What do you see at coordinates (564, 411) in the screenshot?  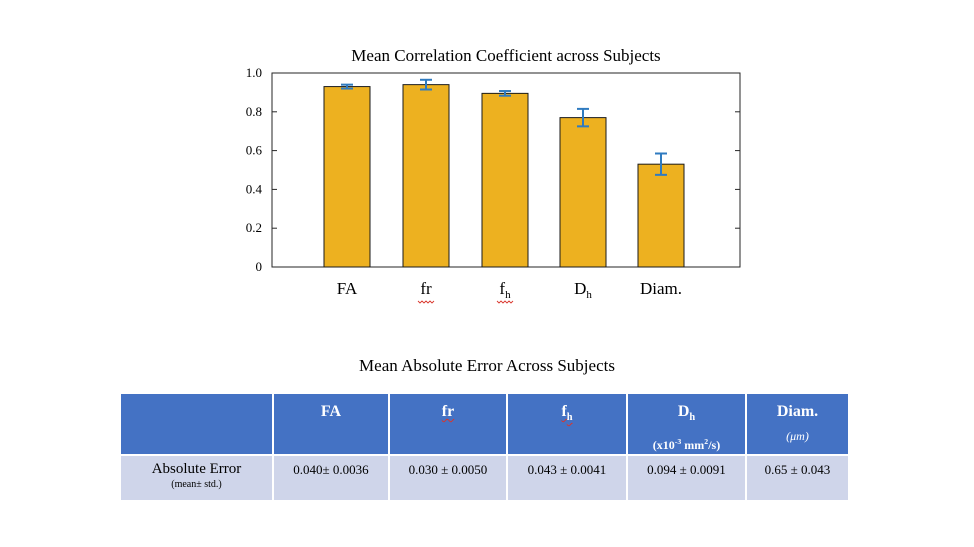 I see `header-fh-label: f` at bounding box center [564, 411].